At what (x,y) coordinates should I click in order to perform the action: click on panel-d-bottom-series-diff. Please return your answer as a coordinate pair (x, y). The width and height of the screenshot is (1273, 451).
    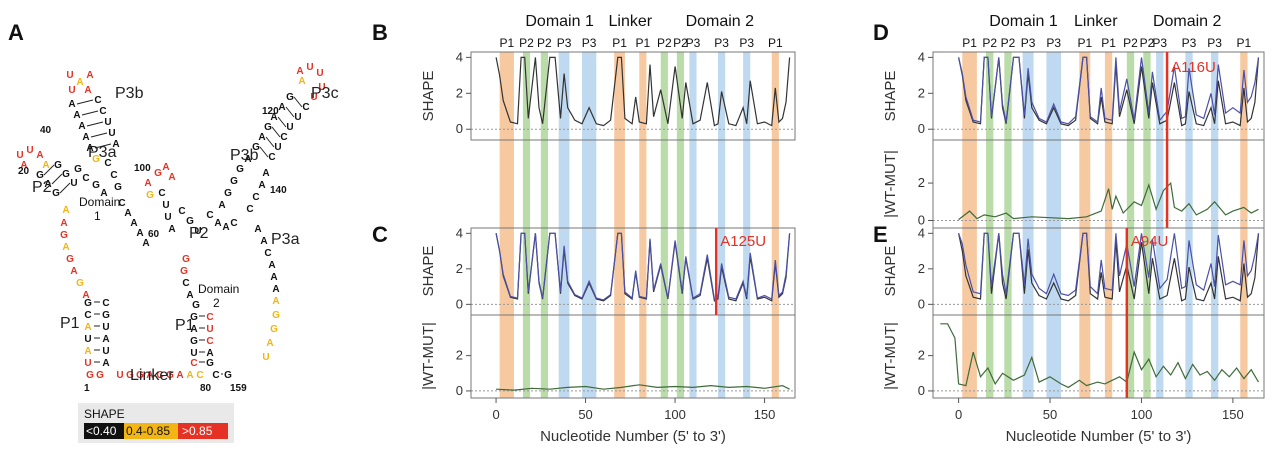
    Looking at the image, I should click on (1108, 201).